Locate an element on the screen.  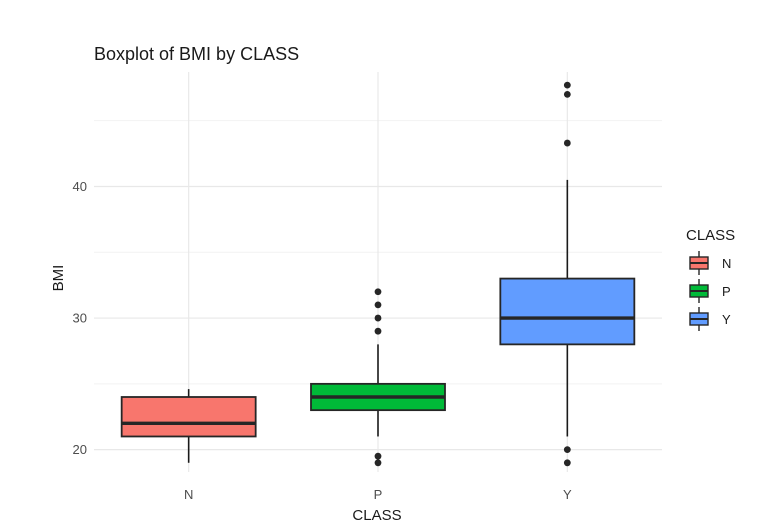
legend-item-P: P is located at coordinates (710, 291).